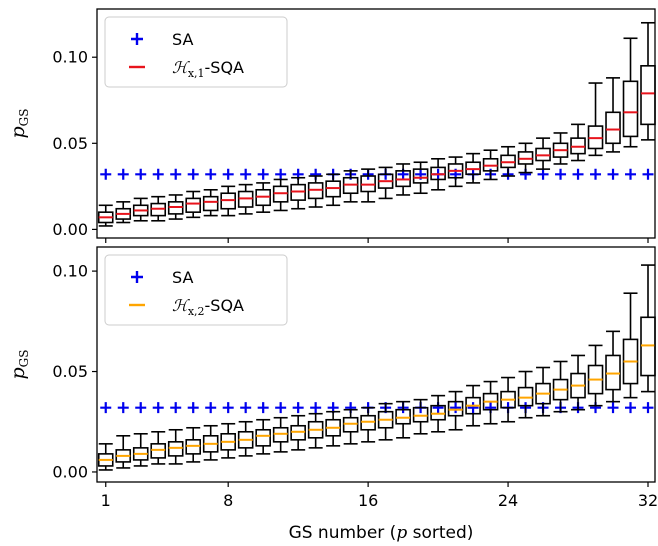 The image size is (658, 546). Describe the element at coordinates (196, 52) in the screenshot. I see `legend: SA ℋx,1-SQA` at that location.